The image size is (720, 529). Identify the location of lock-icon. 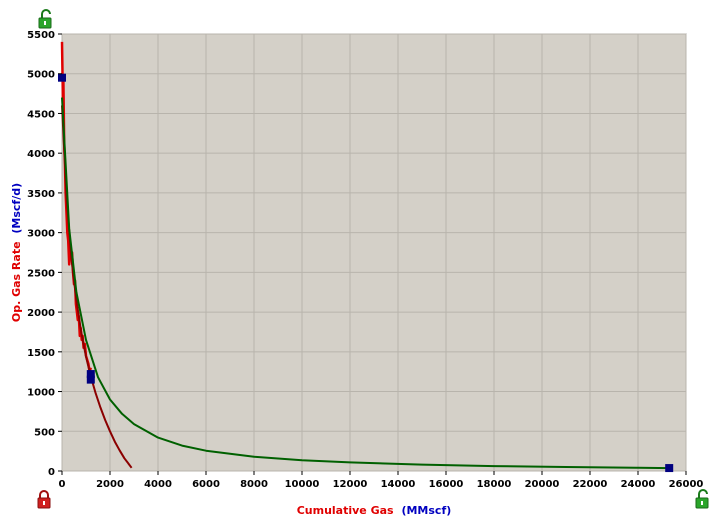
(44, 499).